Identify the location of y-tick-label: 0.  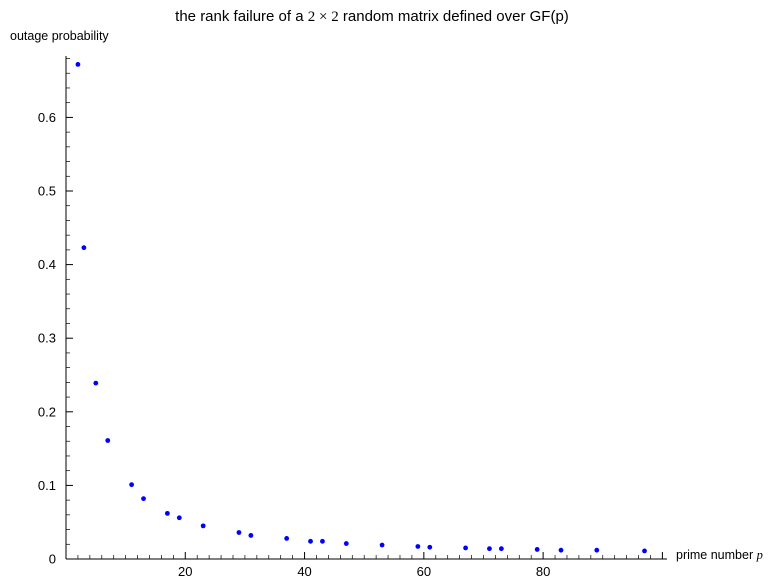
(52, 559).